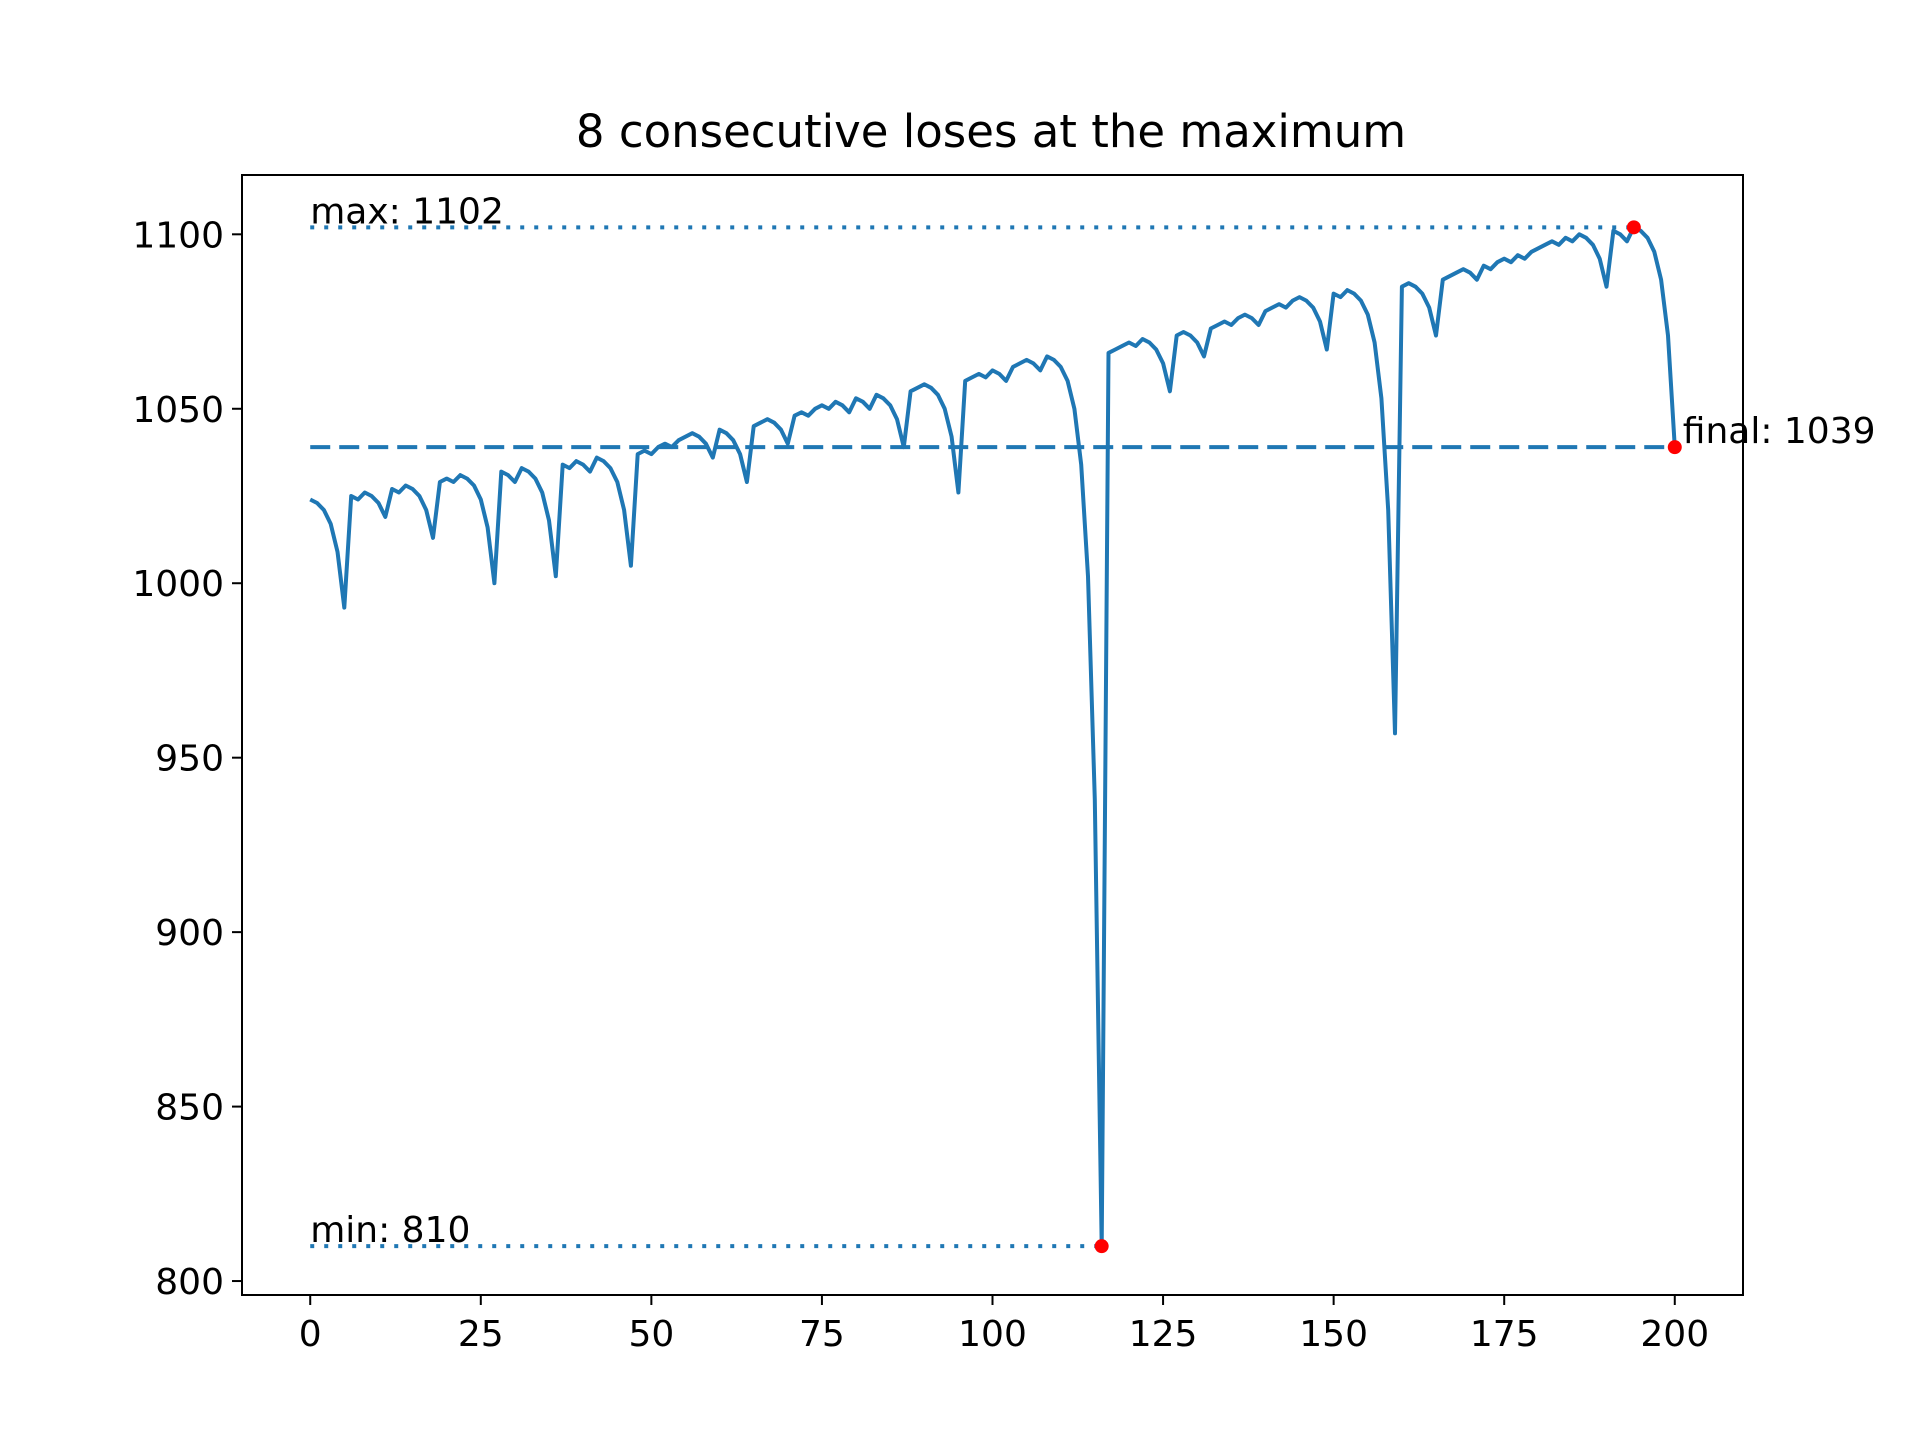  Describe the element at coordinates (178, 235) in the screenshot. I see `y-tick-label-1100: 1100` at that location.